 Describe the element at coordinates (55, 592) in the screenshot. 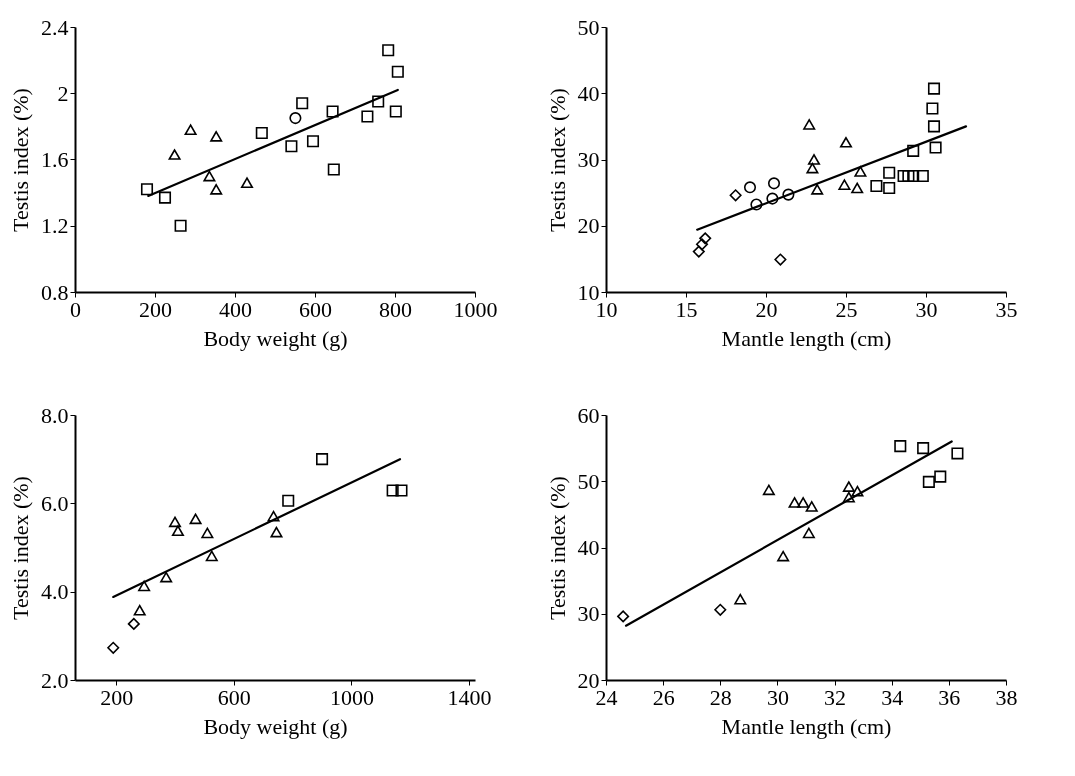

I see `y-tick-label: 4.0` at that location.